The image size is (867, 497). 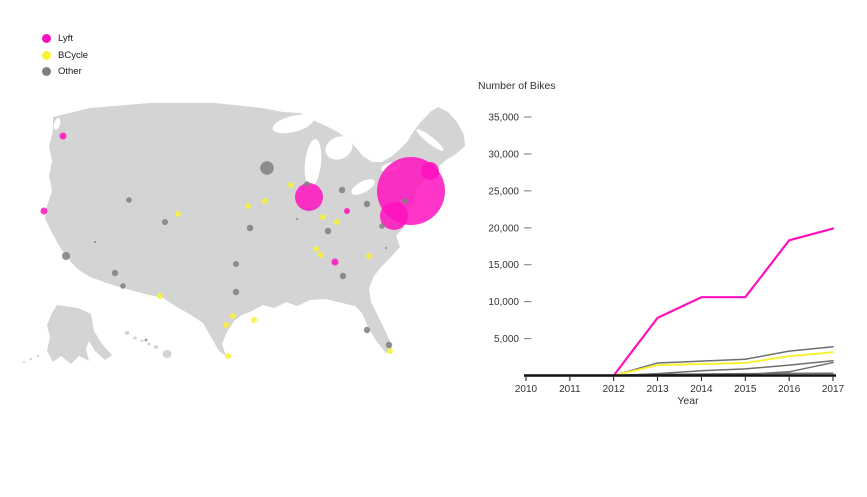 What do you see at coordinates (789, 389) in the screenshot?
I see `x-tick-label: 2016` at bounding box center [789, 389].